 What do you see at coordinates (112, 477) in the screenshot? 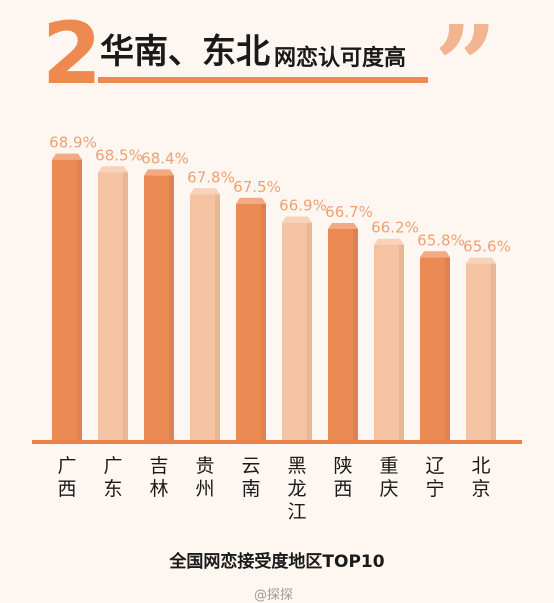
I see `category-label-1: 广东` at bounding box center [112, 477].